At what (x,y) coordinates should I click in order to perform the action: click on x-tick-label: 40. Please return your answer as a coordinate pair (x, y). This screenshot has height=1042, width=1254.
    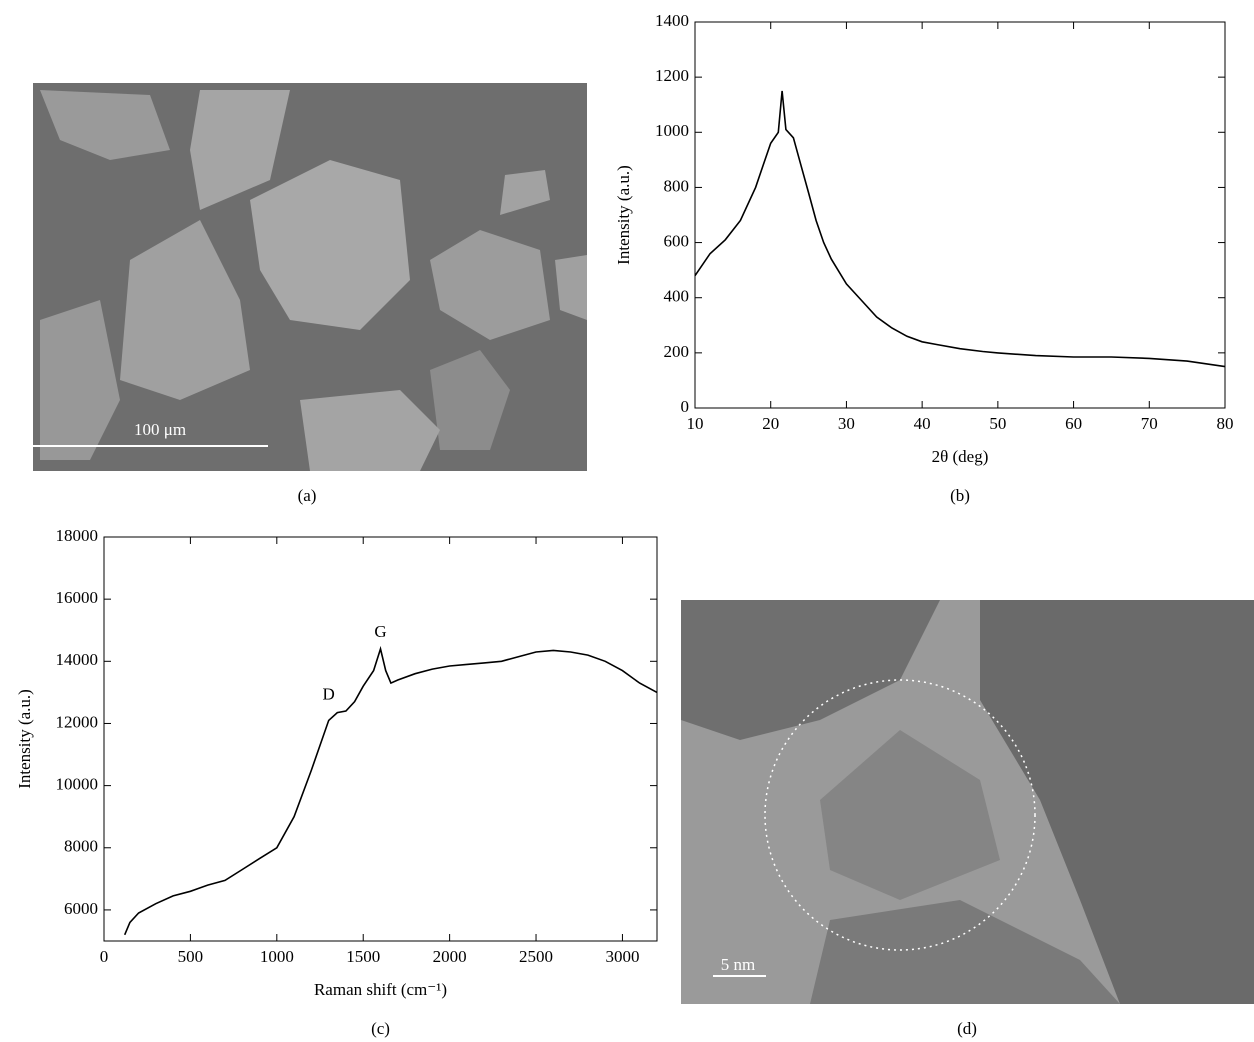
    Looking at the image, I should click on (922, 423).